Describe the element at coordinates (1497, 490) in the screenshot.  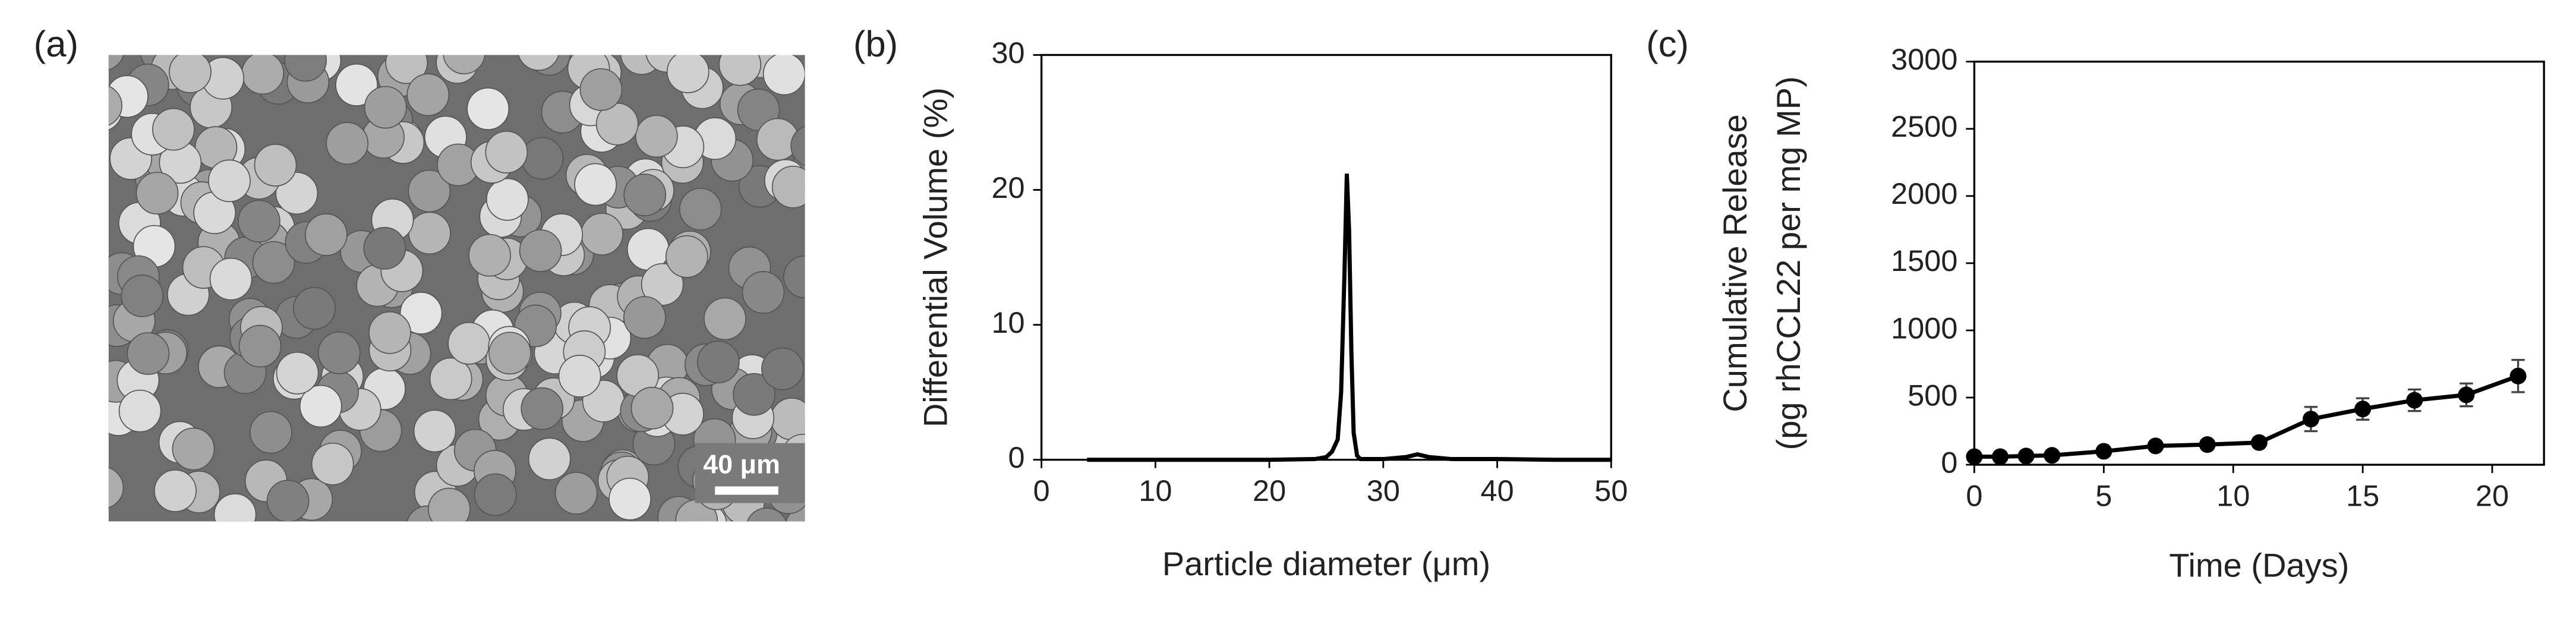
I see `x-tick-label: 40` at that location.